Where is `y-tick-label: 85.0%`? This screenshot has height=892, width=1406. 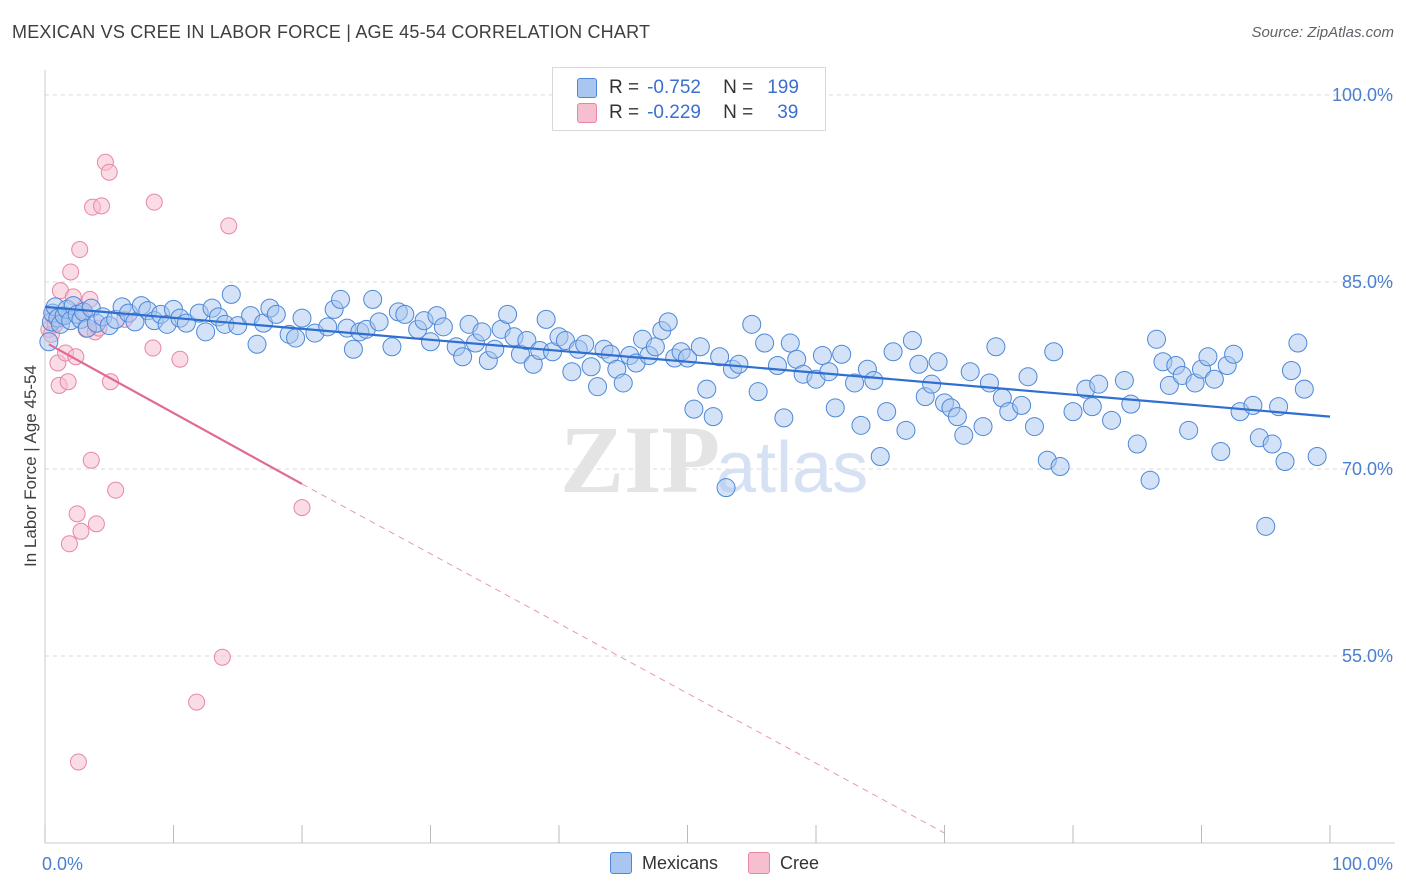 y-tick-label: 85.0% is located at coordinates (1367, 282).